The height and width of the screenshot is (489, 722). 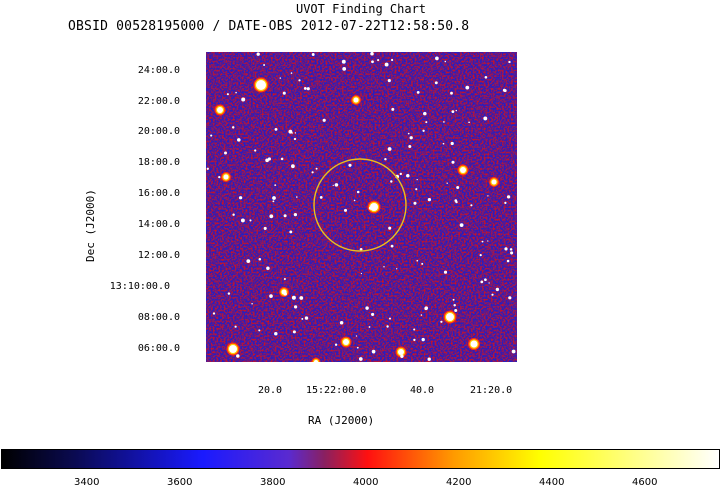 I want to click on y-tick-label: 16:00.0, so click(x=158, y=193).